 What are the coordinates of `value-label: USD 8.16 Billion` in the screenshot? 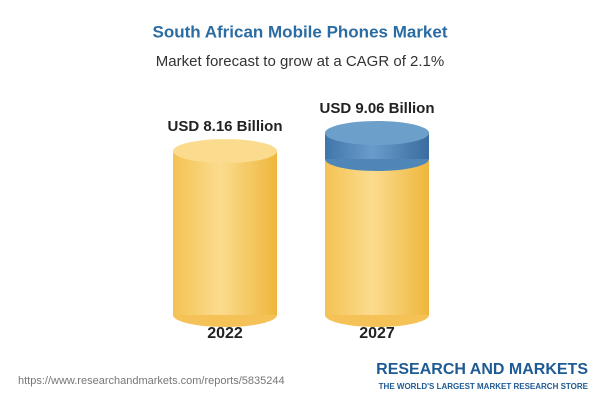 It's located at (224, 126).